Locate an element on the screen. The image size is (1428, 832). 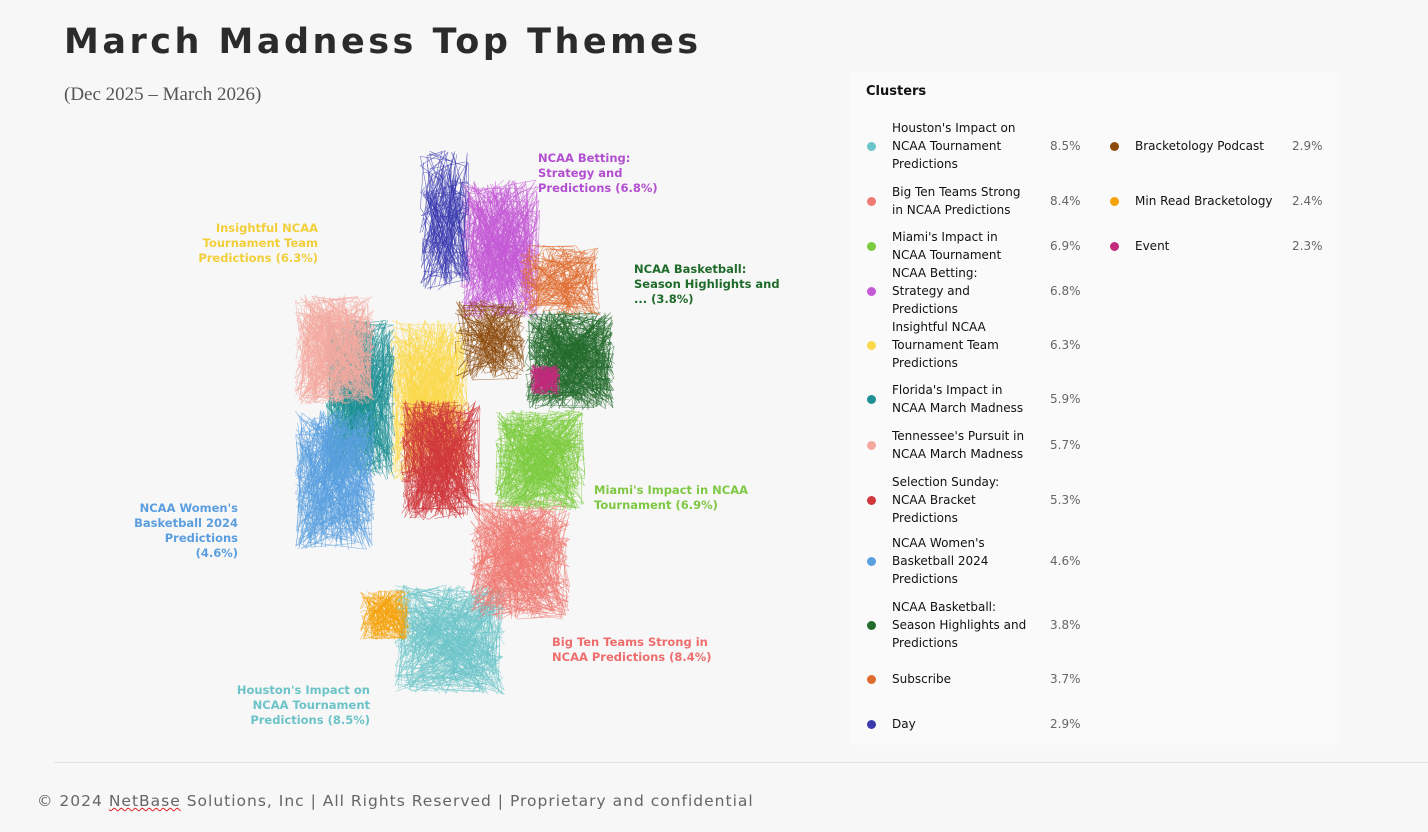
page-title: March Madness Top Themes is located at coordinates (383, 42).